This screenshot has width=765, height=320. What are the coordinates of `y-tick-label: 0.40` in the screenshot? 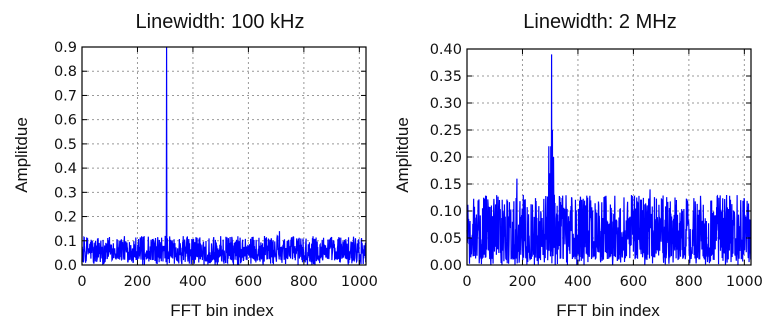 It's located at (446, 50).